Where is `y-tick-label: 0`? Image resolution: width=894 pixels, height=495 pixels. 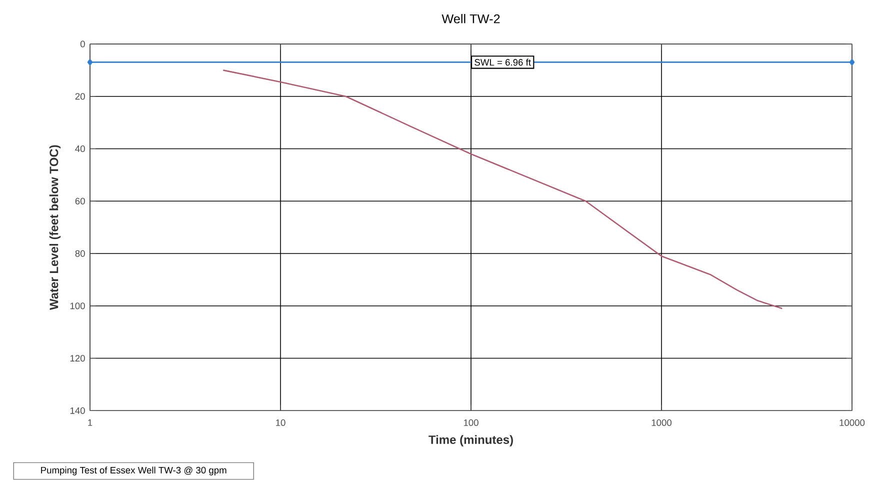 y-tick-label: 0 is located at coordinates (82, 44).